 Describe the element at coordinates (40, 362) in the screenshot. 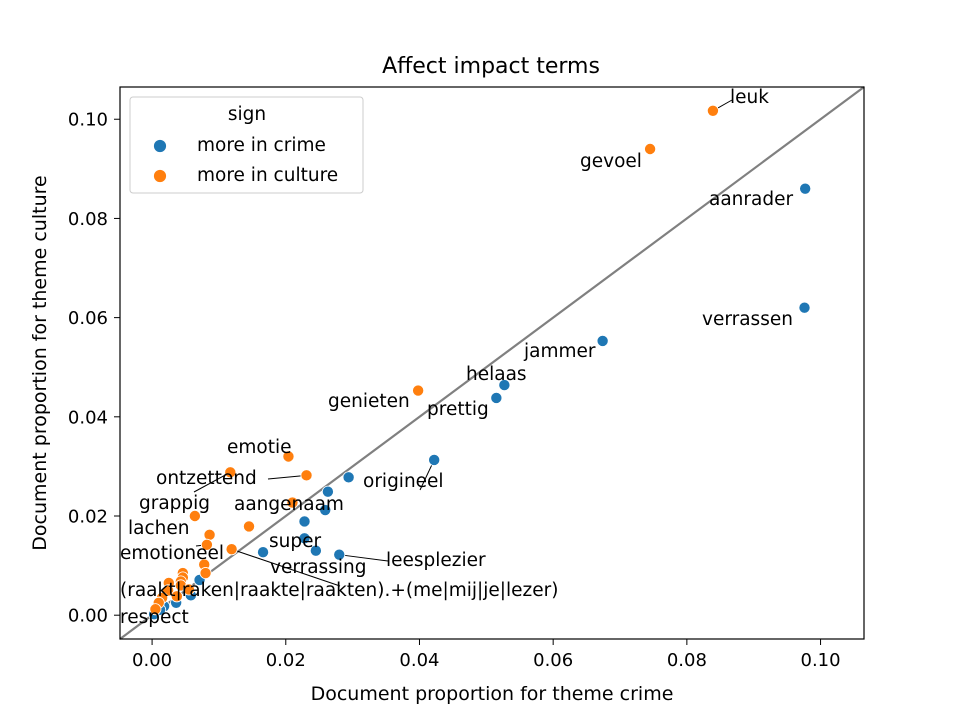

I see `y-axis-label: Document proportion for theme culture` at that location.